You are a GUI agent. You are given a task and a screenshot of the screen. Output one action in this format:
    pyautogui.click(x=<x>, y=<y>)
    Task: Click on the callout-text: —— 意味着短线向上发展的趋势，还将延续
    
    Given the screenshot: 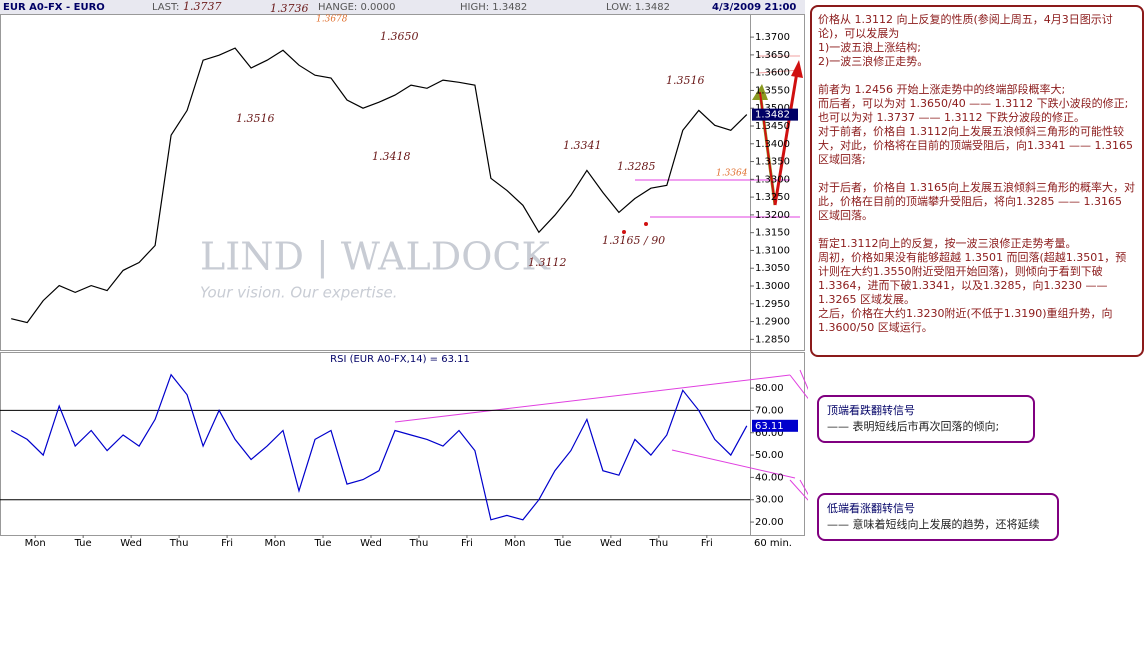 What is the action you would take?
    pyautogui.click(x=933, y=524)
    